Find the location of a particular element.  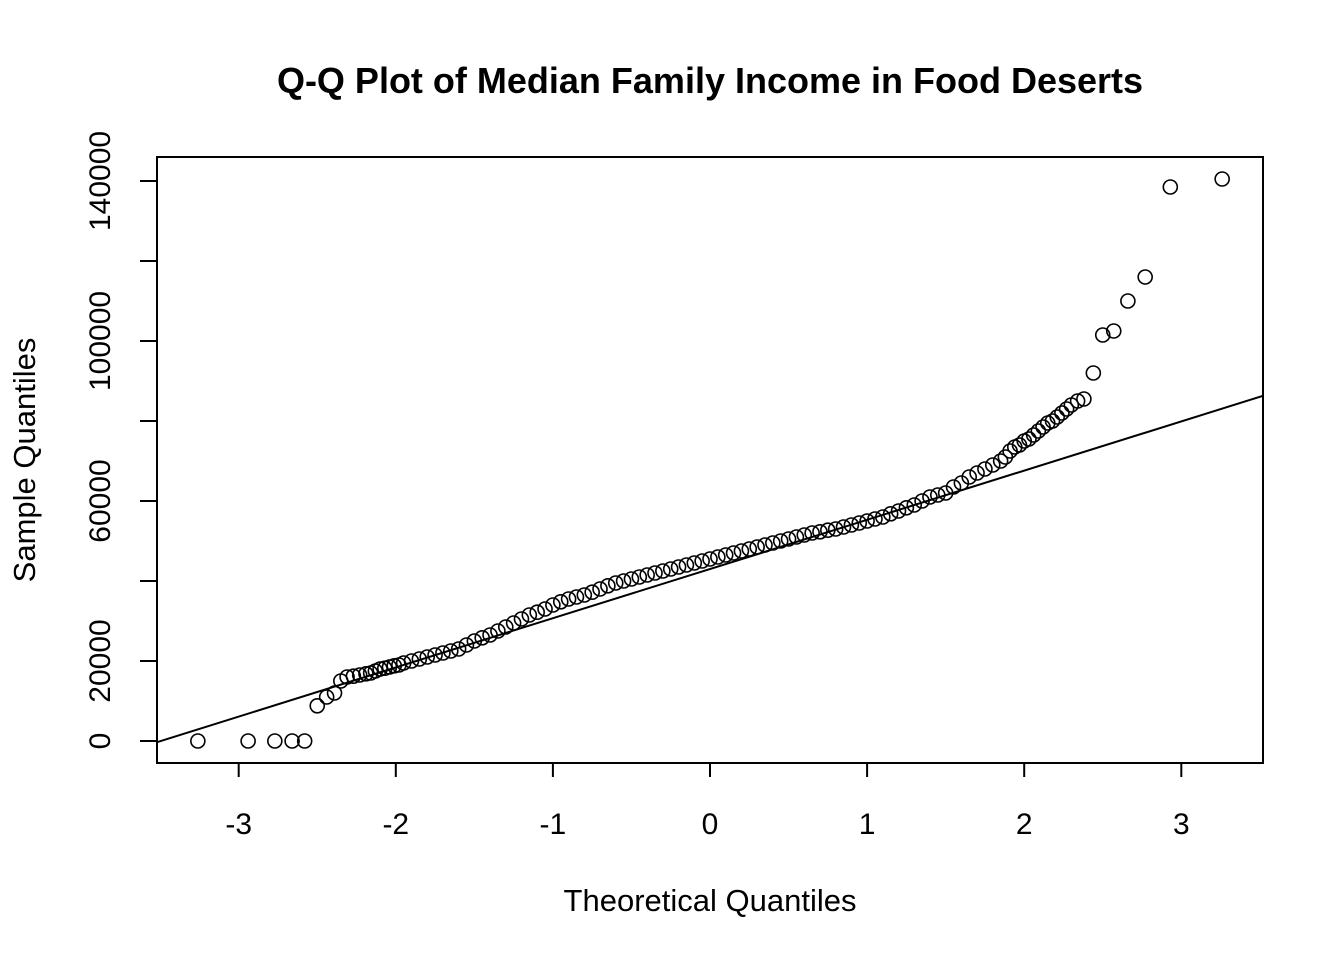

x-tick-label: 1 is located at coordinates (867, 824).